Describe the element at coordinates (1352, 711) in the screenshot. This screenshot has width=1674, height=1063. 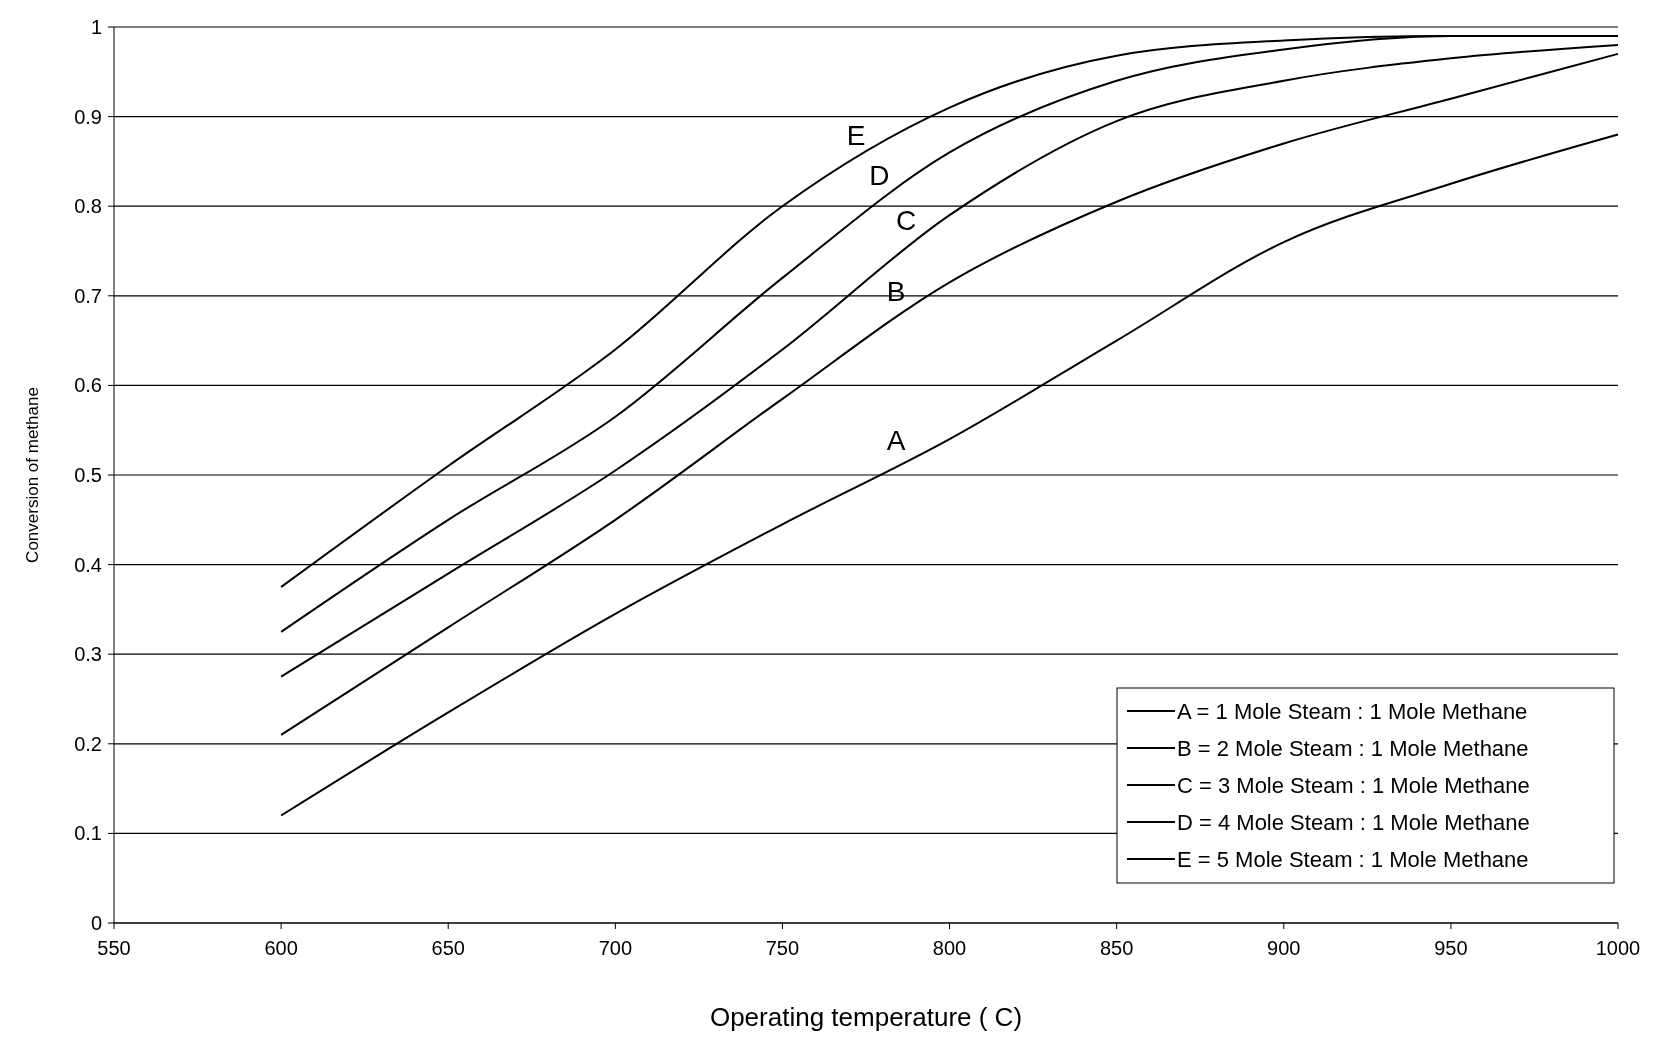
I see `legend-label: A = 1 Mole Steam : 1 Mole Methane` at that location.